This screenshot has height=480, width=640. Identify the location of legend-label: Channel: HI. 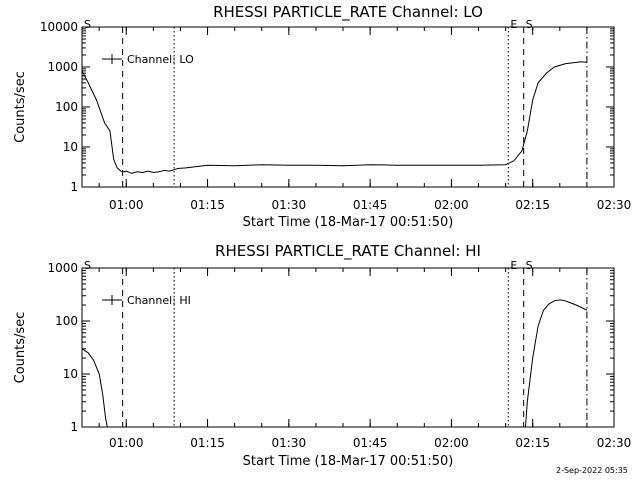
(159, 300).